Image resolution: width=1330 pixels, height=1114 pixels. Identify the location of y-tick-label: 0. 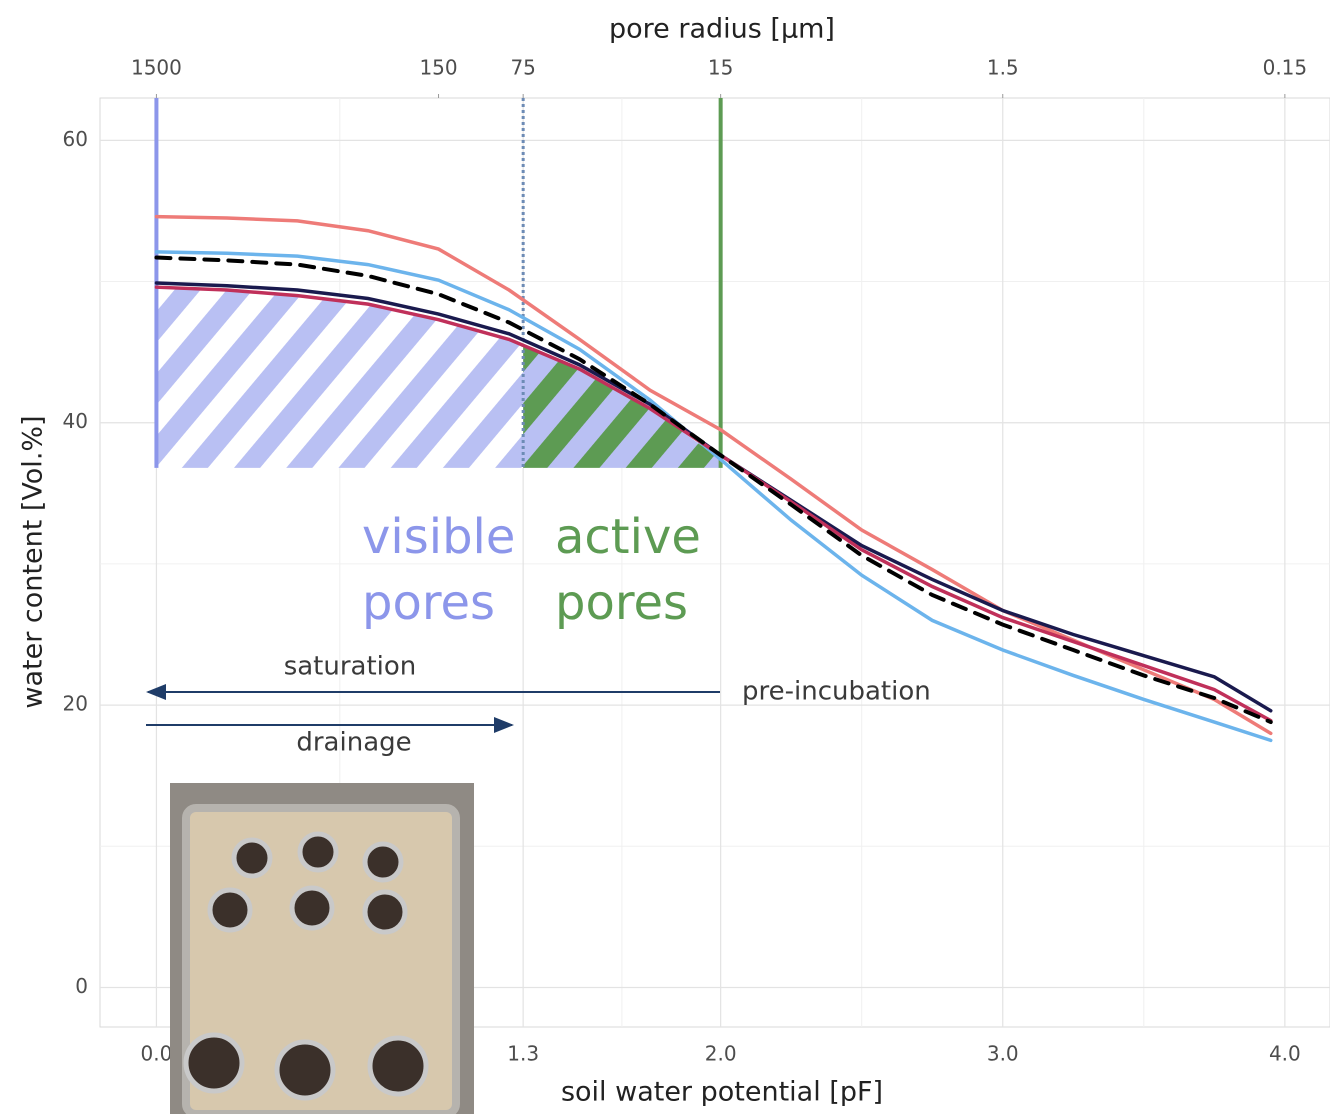
(81, 986).